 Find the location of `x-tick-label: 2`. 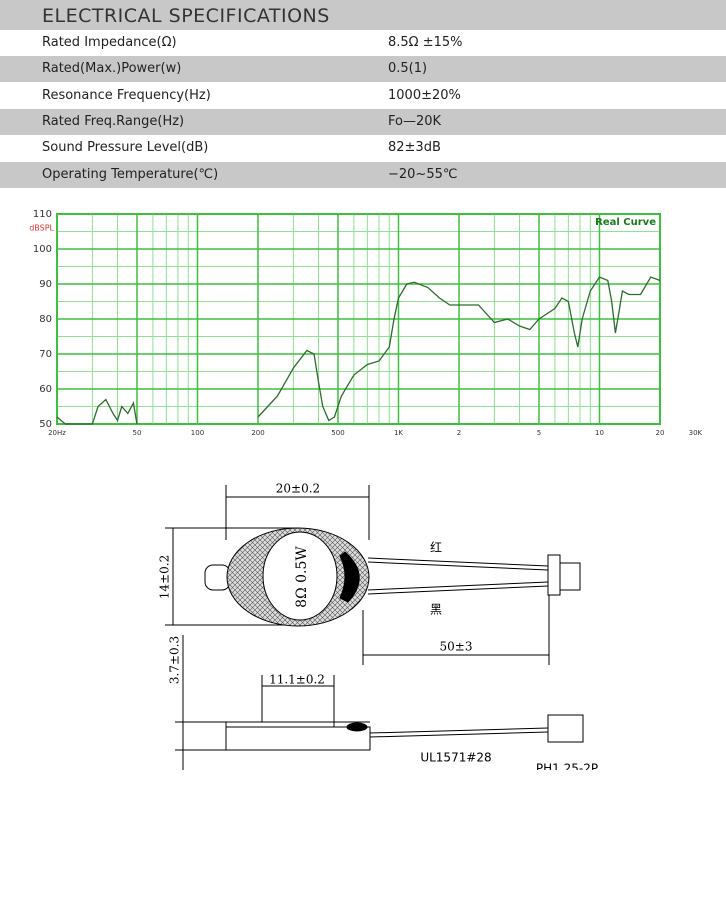

x-tick-label: 2 is located at coordinates (459, 433).